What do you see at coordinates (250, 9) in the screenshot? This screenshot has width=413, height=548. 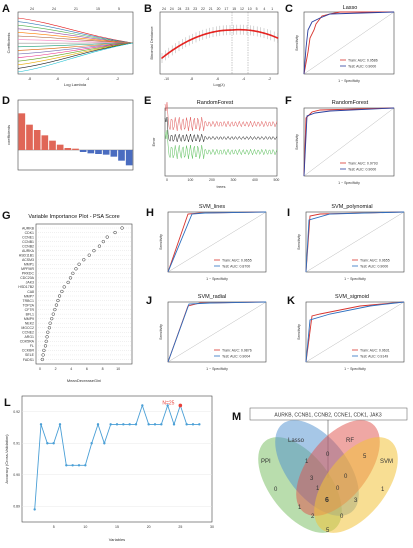 I see `panel-b-toptick: 10` at bounding box center [250, 9].